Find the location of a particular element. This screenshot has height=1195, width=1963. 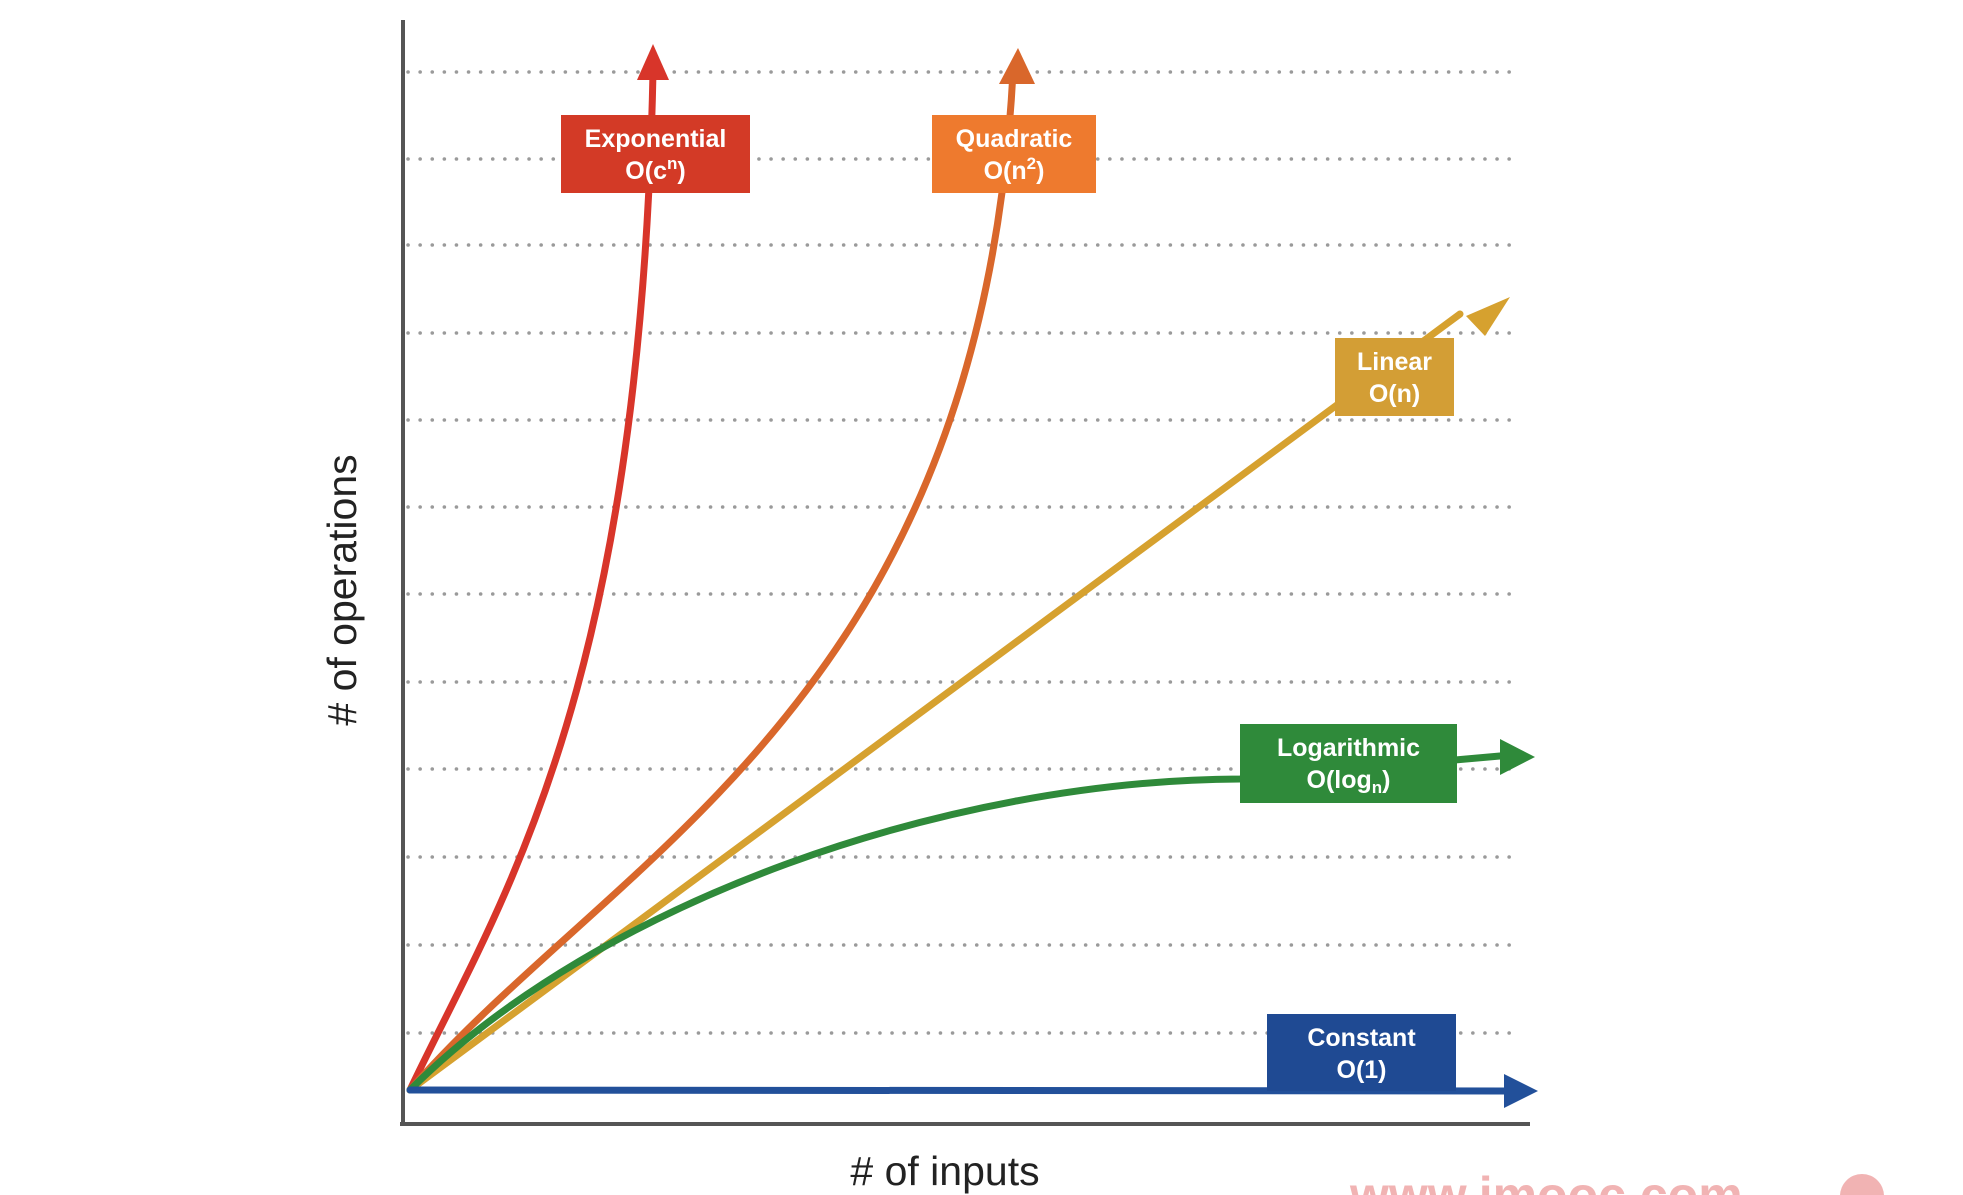

series-name-label: Exponential is located at coordinates (656, 139).